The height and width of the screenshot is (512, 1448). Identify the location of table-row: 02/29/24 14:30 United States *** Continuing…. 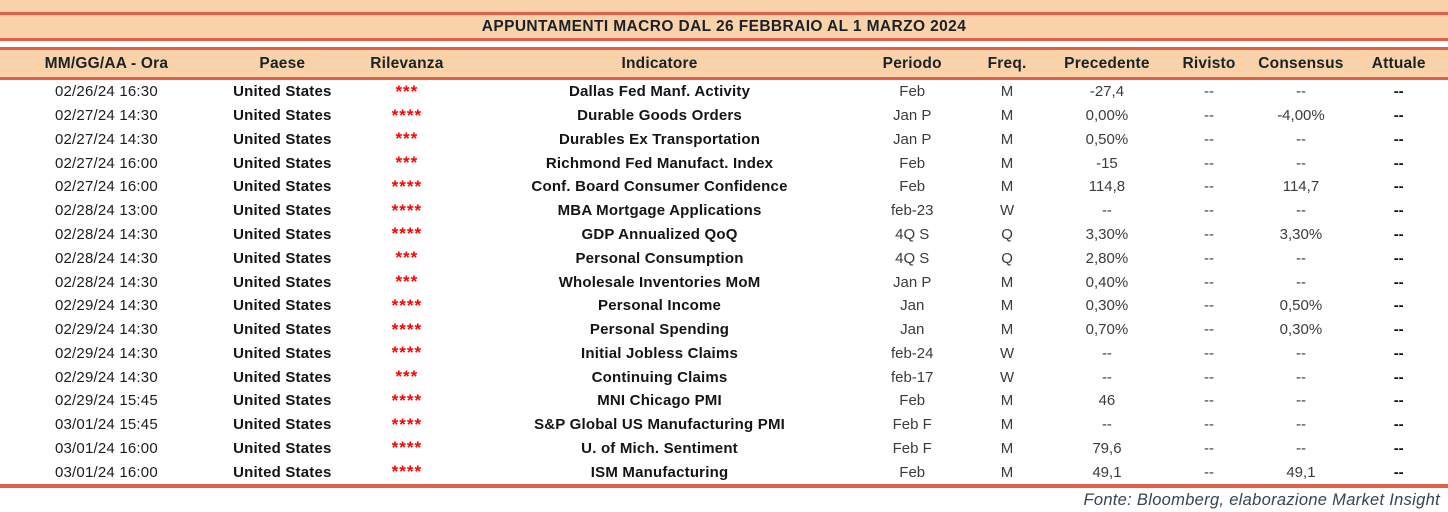
(724, 377).